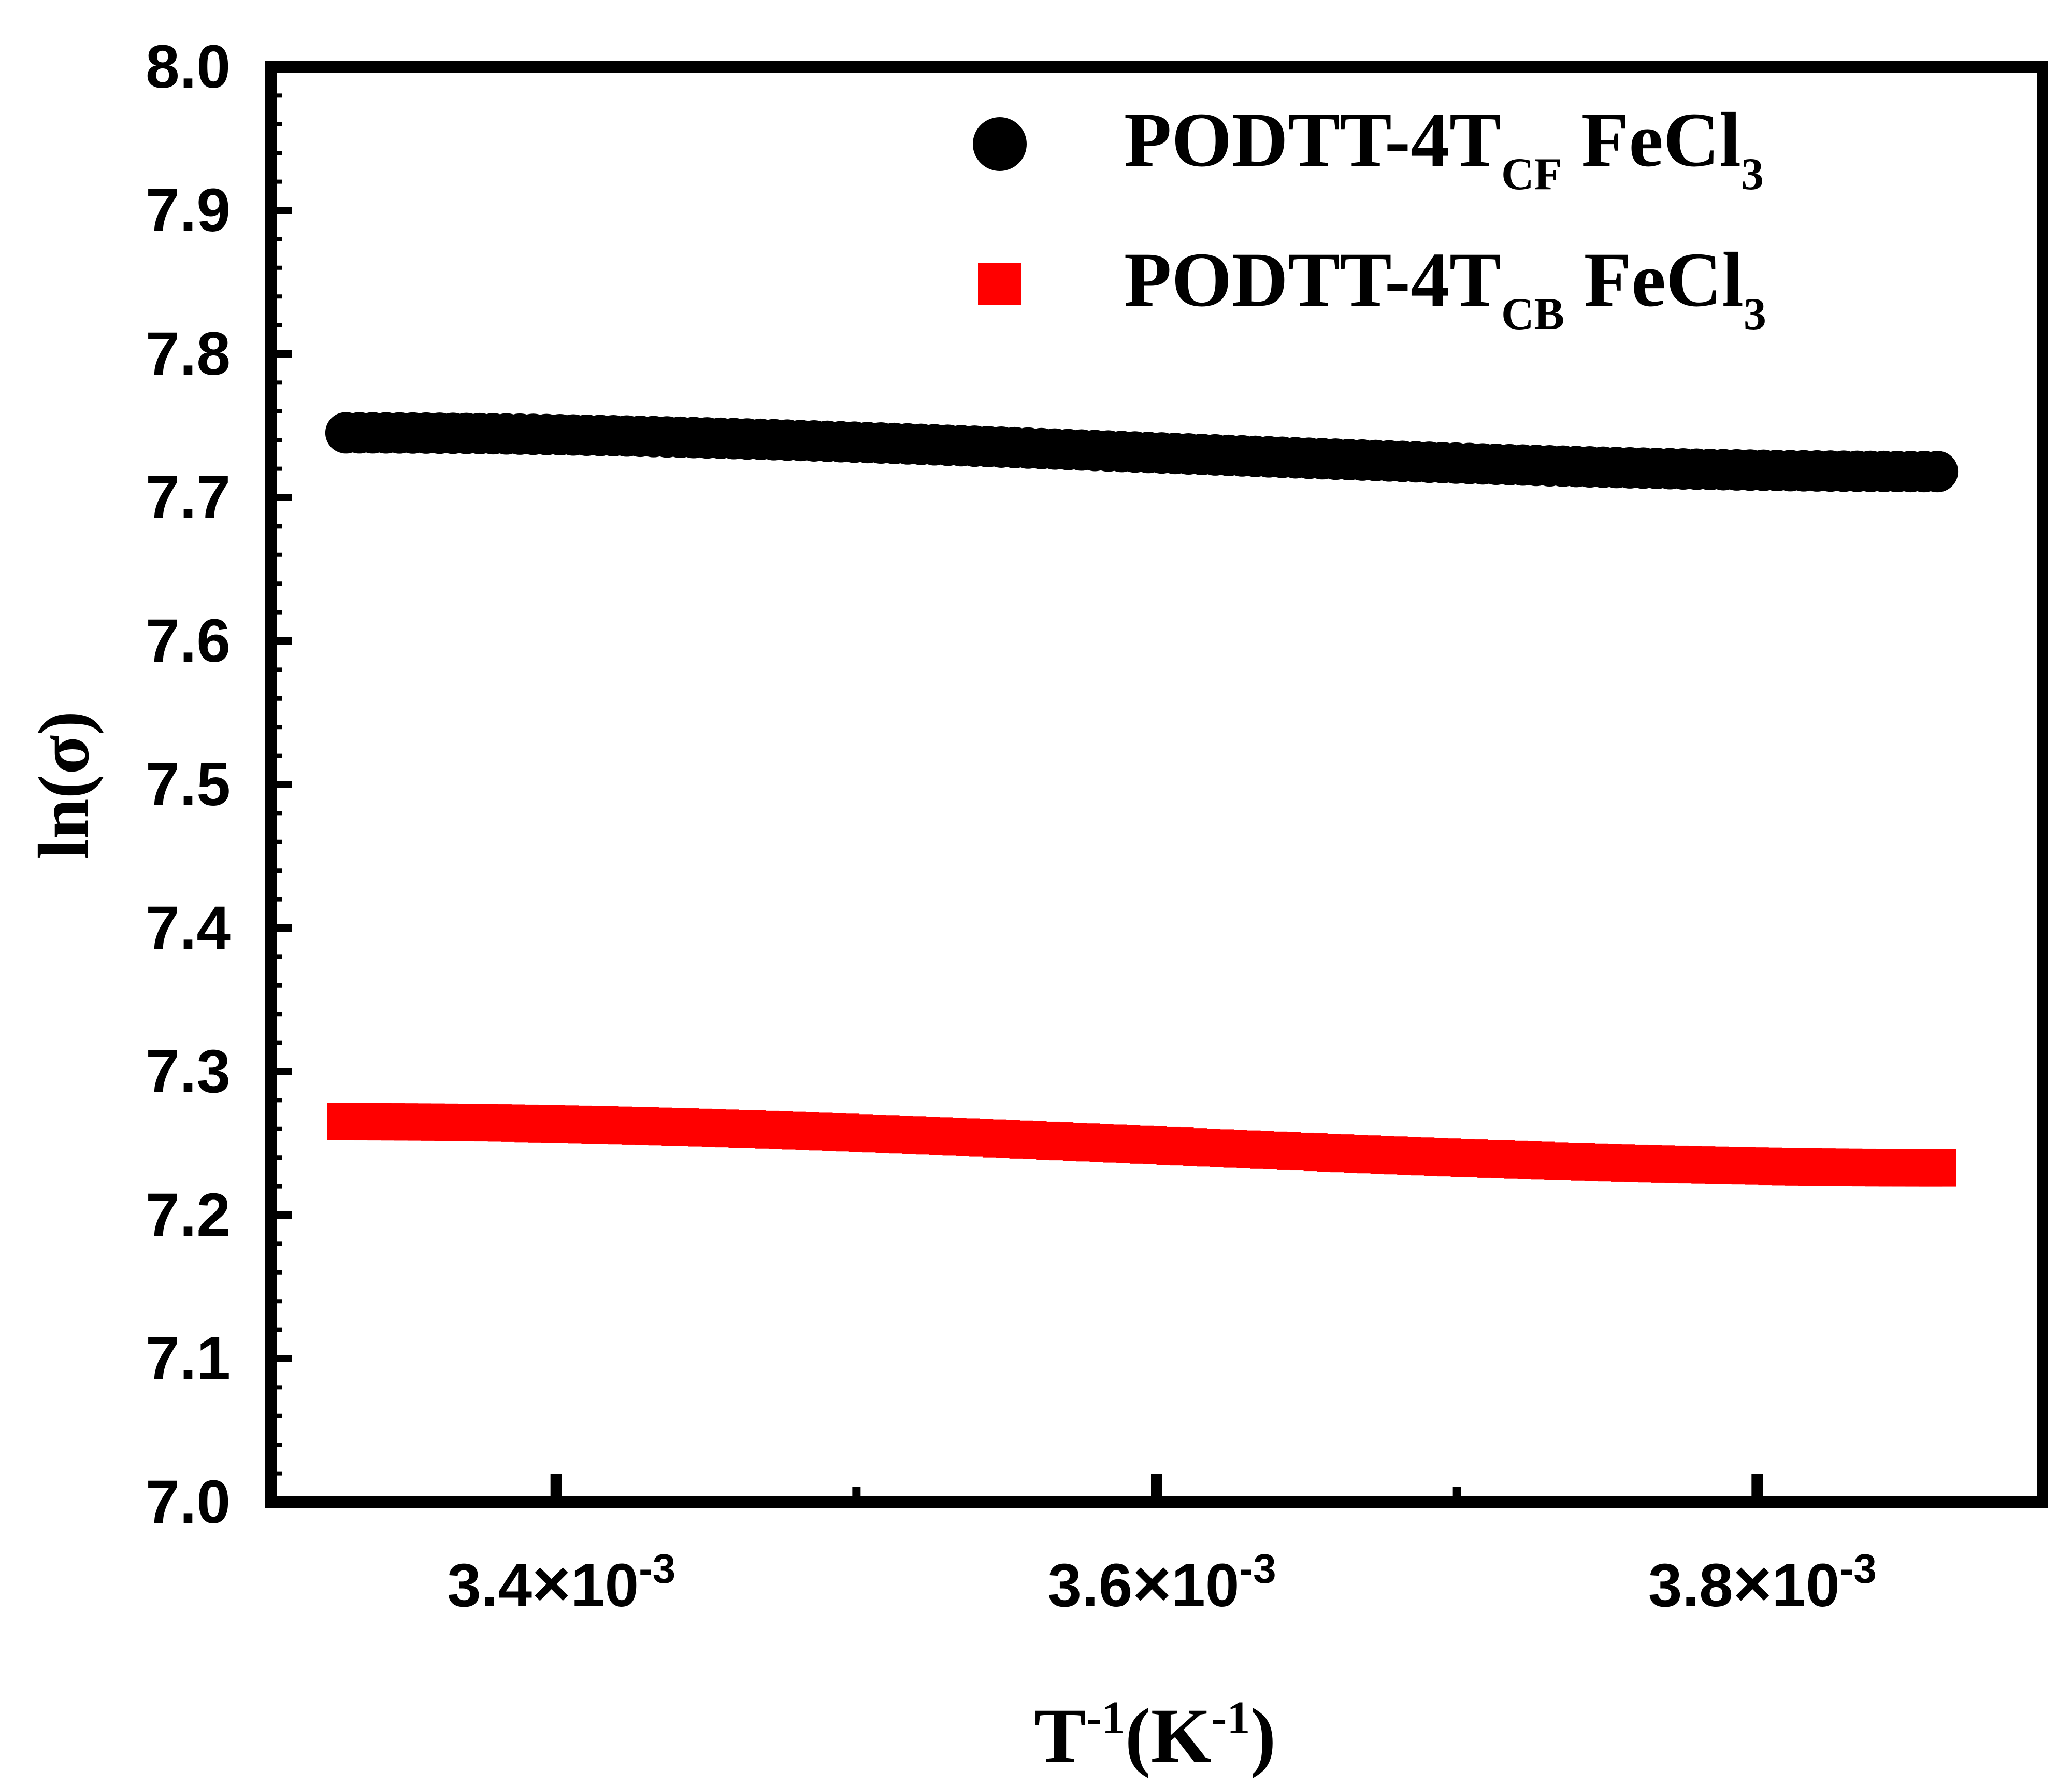 Image resolution: width=2072 pixels, height=1785 pixels. What do you see at coordinates (1230, 1718) in the screenshot?
I see `x-axis-label-sup2: -1` at bounding box center [1230, 1718].